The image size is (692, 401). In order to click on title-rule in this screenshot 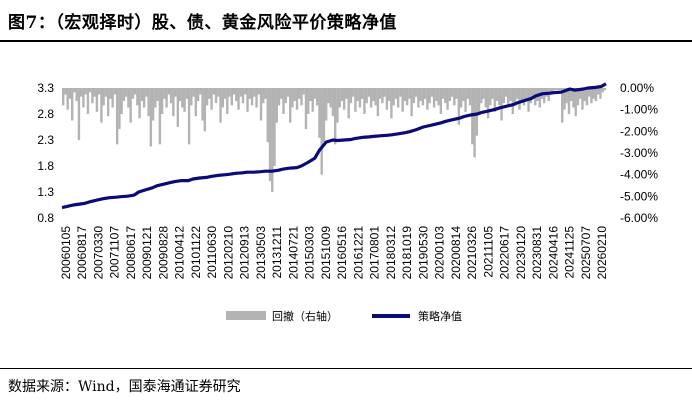, I will do `click(346, 41)`.